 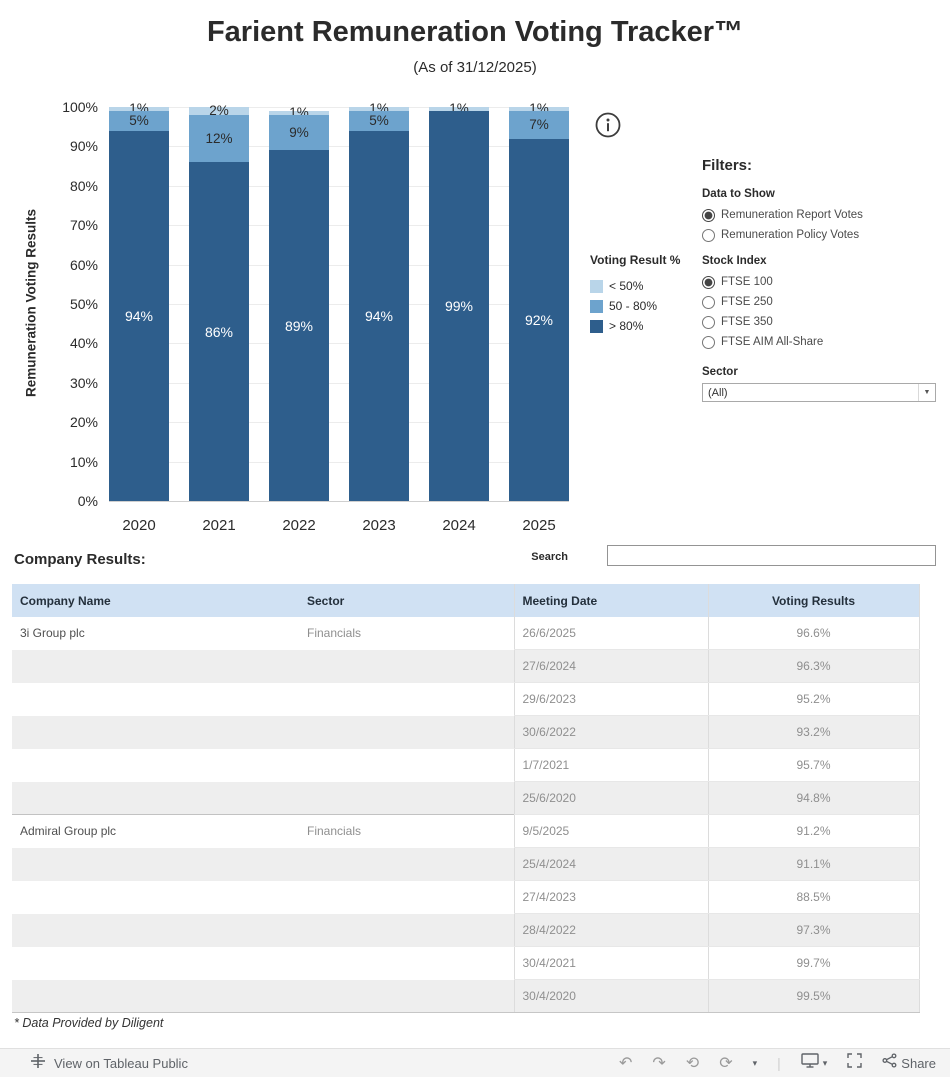 I want to click on bar-segment-80-2021: 86%, so click(x=219, y=331).